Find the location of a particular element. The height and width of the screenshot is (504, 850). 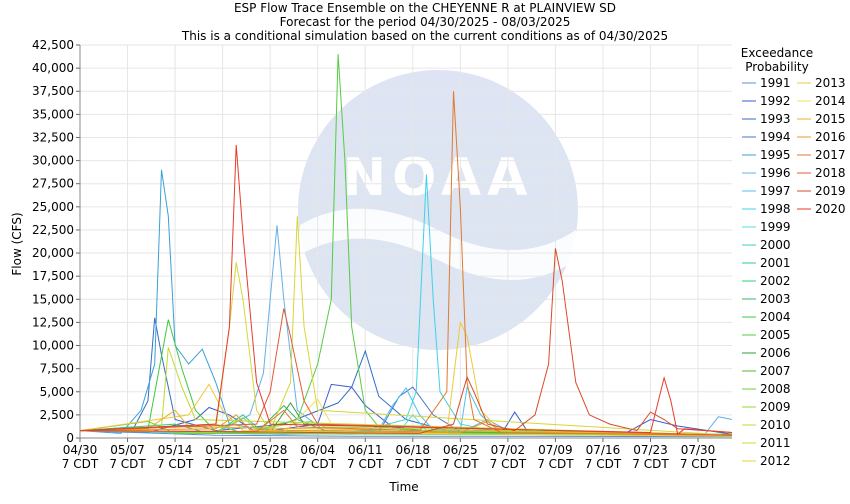

y-tick-label: 27,500 is located at coordinates (53, 184).